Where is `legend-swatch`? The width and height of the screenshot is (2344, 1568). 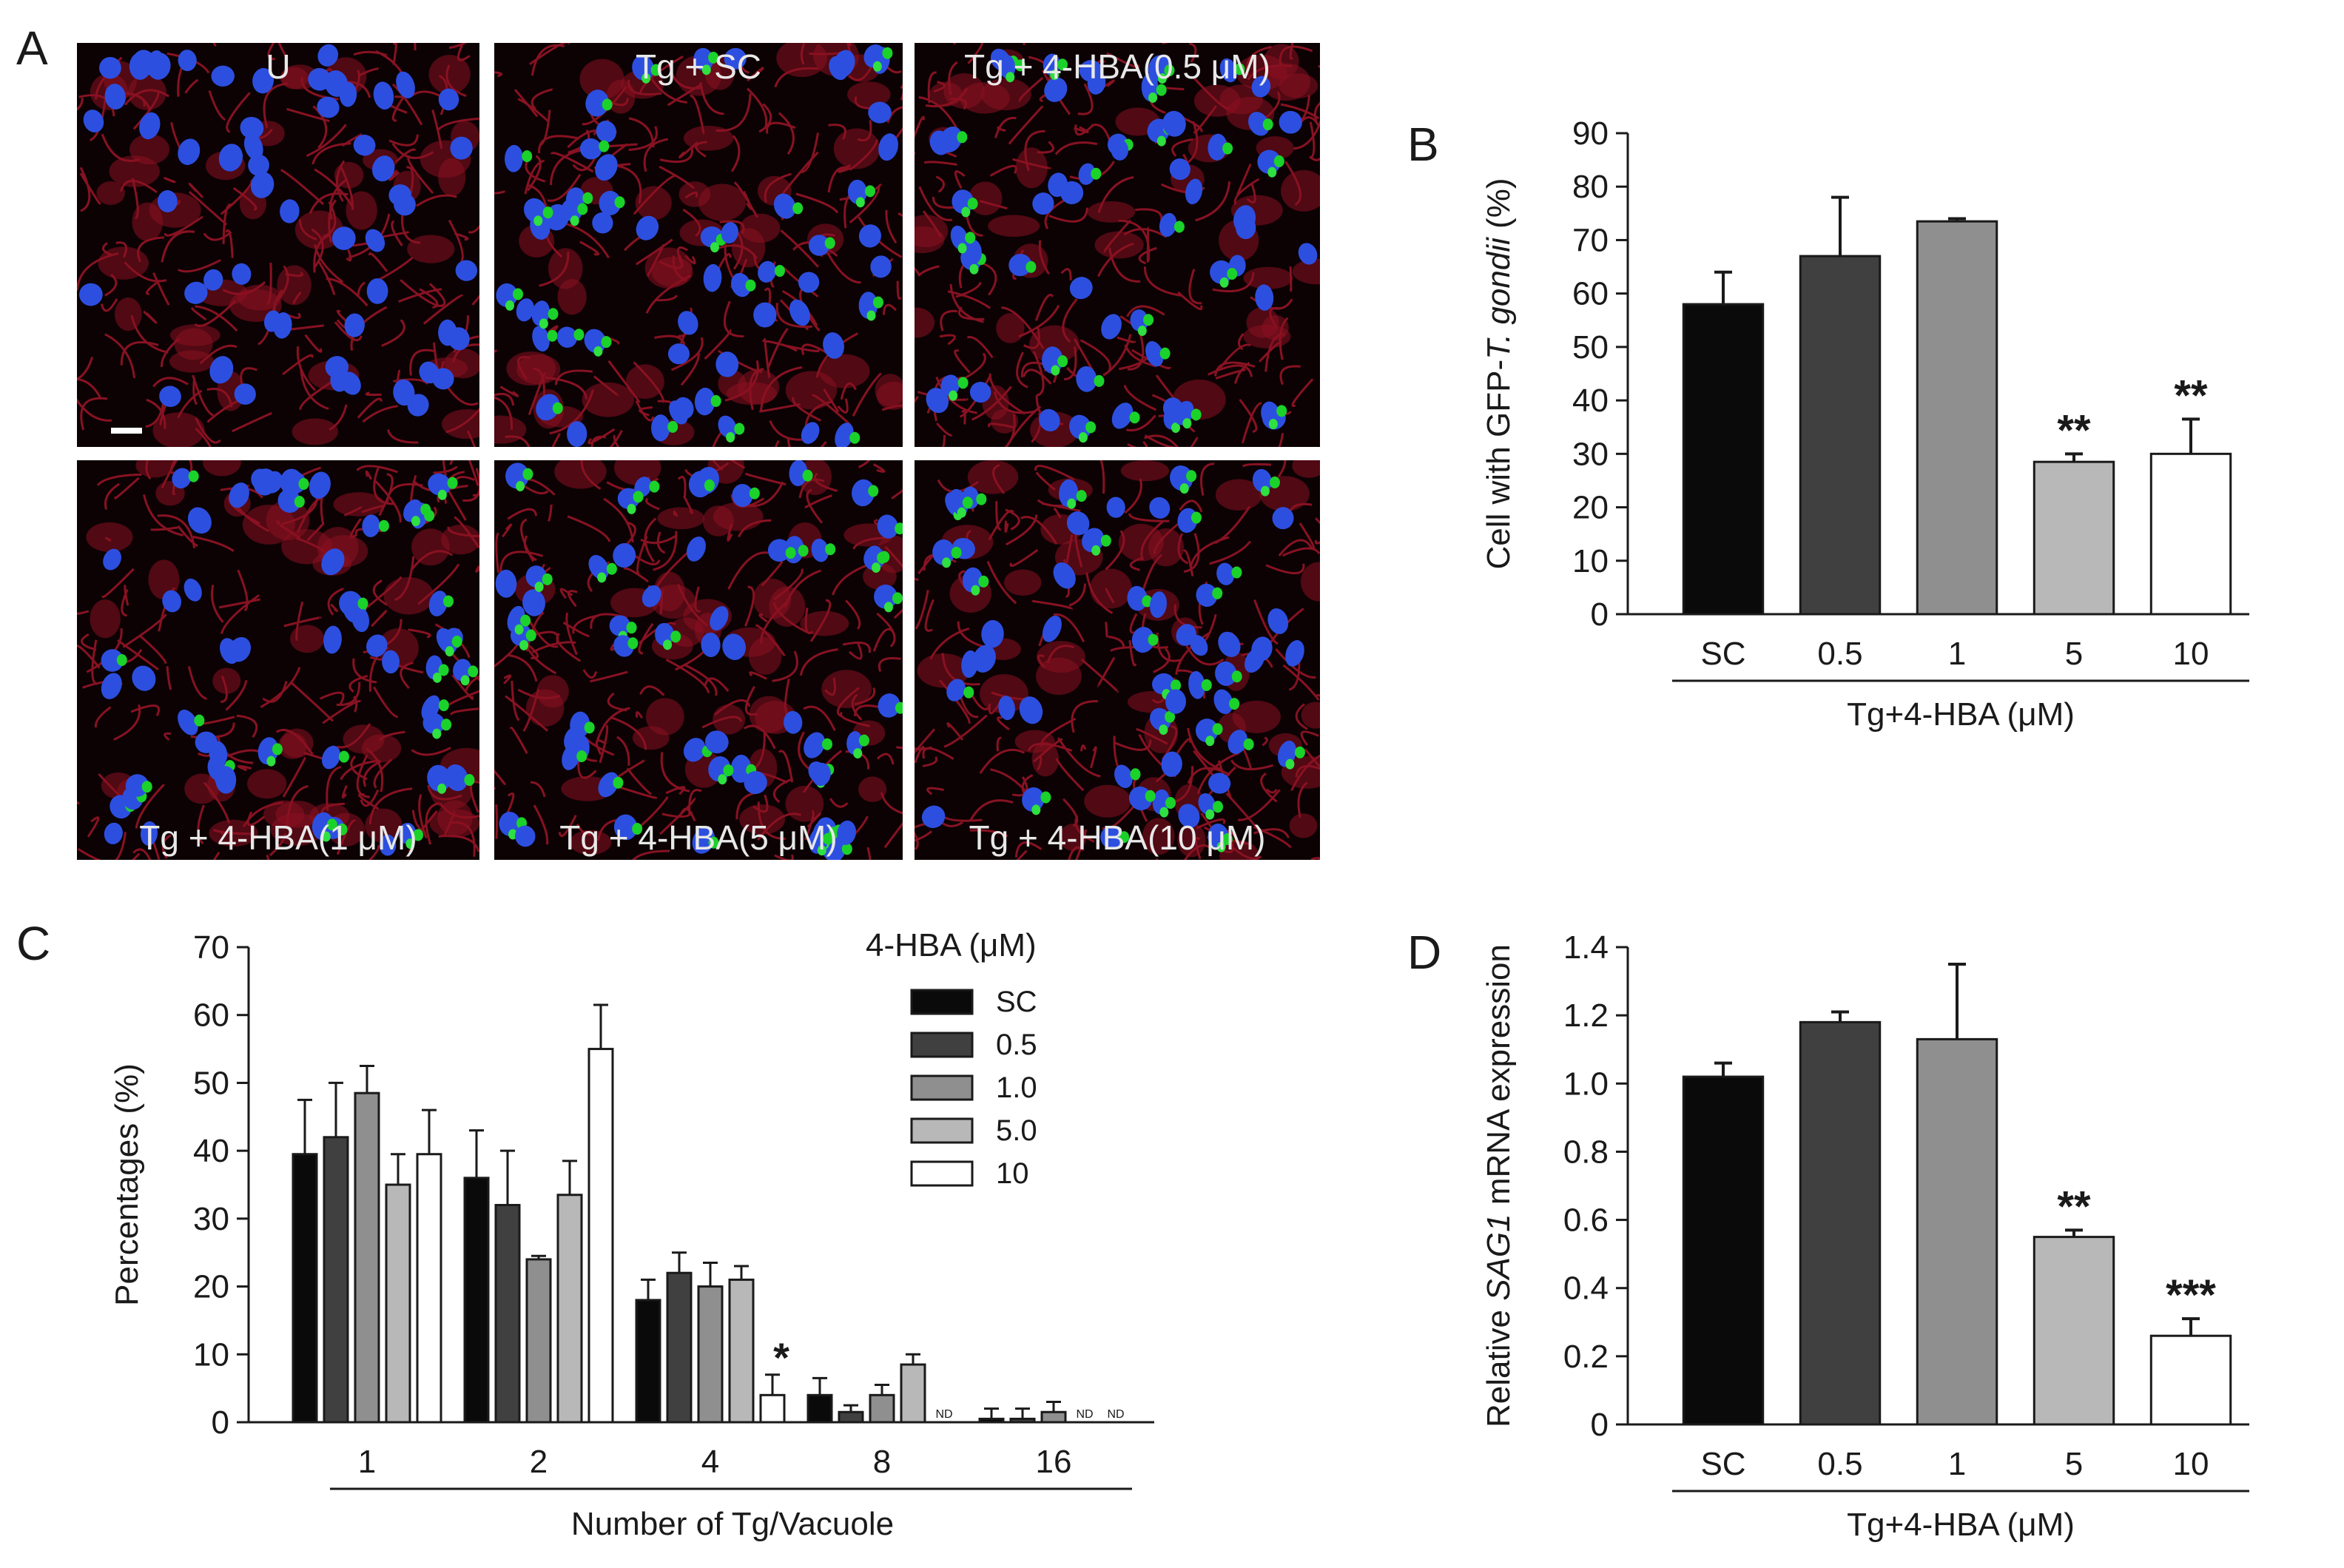
legend-swatch is located at coordinates (942, 1173).